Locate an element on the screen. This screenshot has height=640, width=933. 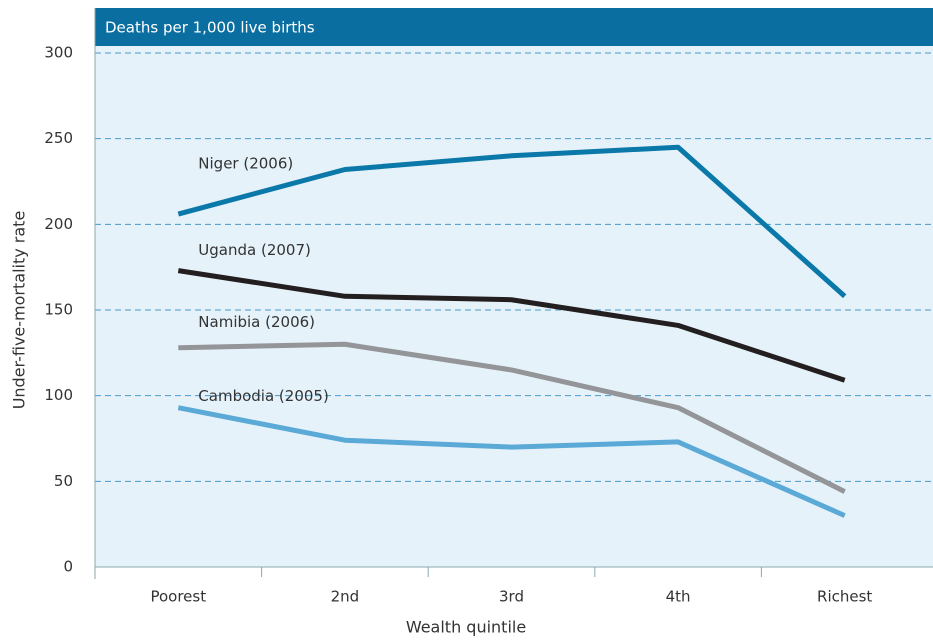
x-tick-label: 3rd is located at coordinates (511, 597).